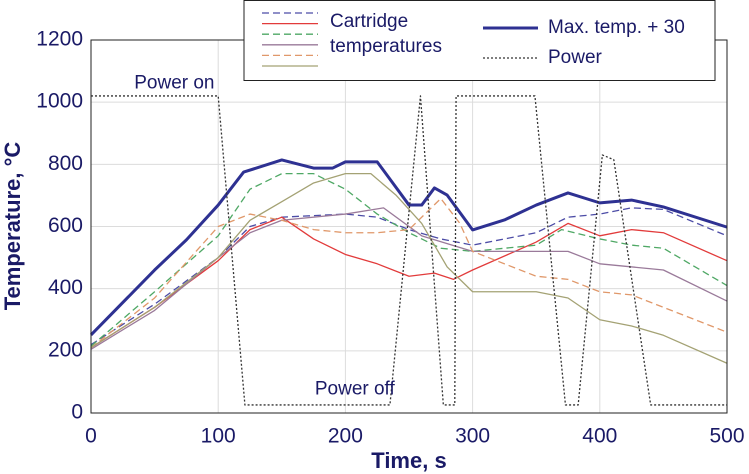 This screenshot has height=474, width=749. I want to click on y-tick-label: 1000, so click(59, 101).